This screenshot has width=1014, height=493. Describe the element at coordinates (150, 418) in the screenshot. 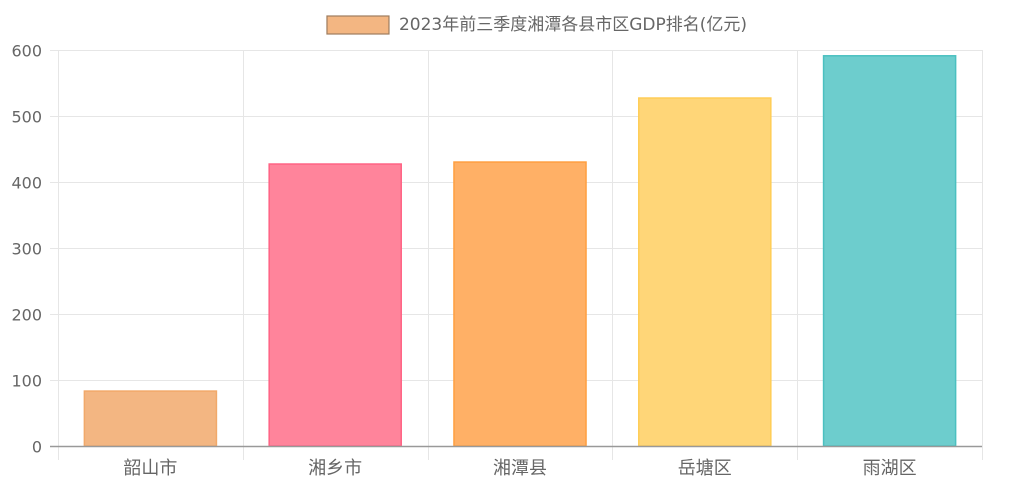

I see `bar-韶山市` at that location.